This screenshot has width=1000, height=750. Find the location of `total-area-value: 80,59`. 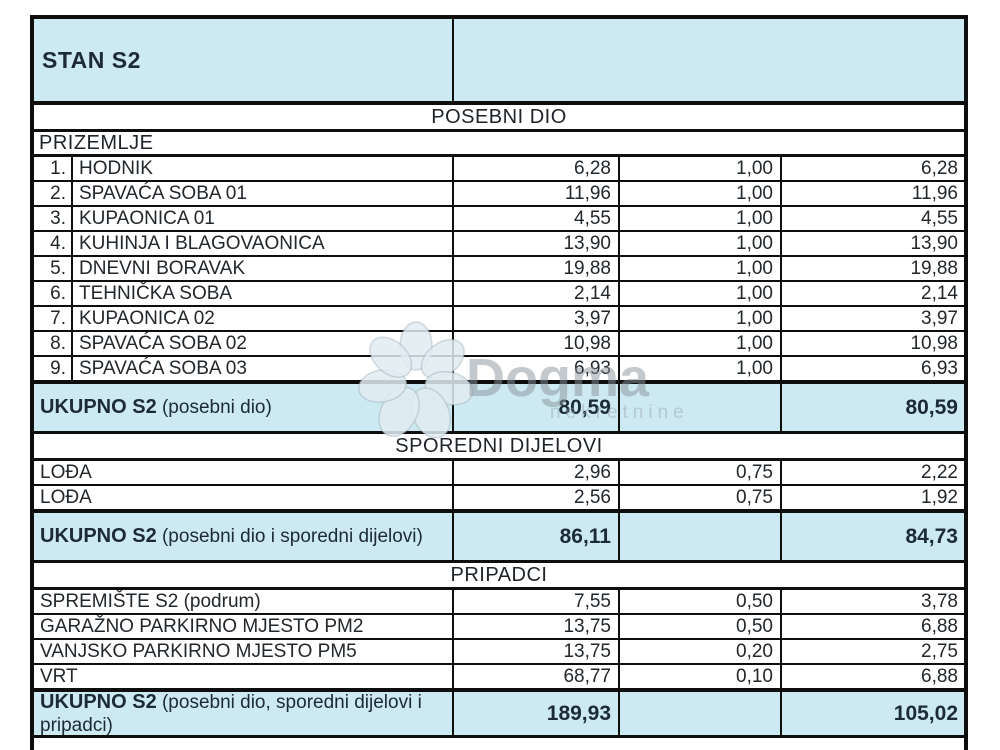

total-area-value: 80,59 is located at coordinates (537, 407).